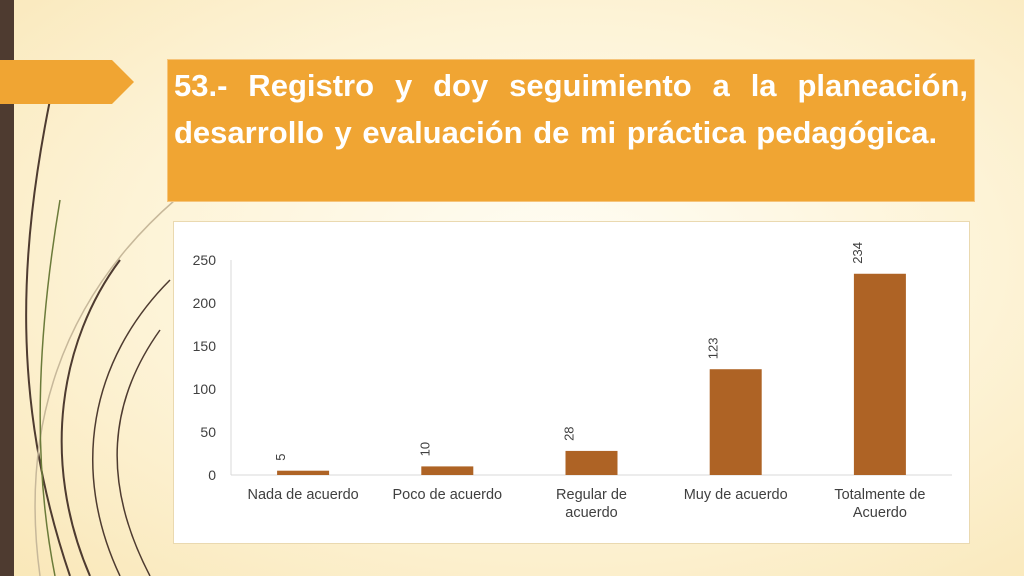  I want to click on category-label: Totalmente de, so click(879, 495).